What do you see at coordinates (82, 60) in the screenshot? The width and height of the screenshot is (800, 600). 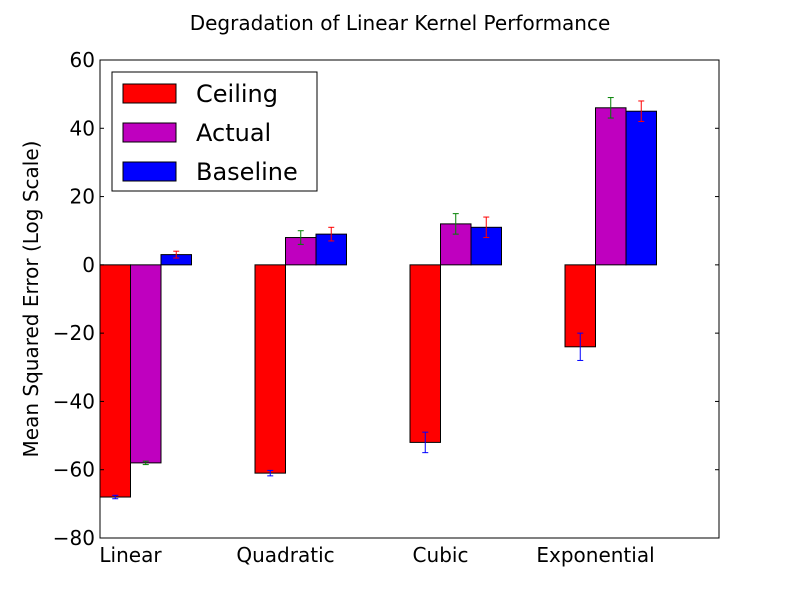 I see `y-tick-label: 60` at bounding box center [82, 60].